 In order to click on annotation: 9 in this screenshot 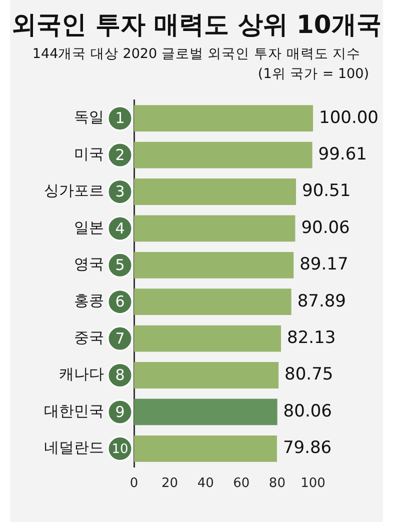, I will do `click(120, 411)`.